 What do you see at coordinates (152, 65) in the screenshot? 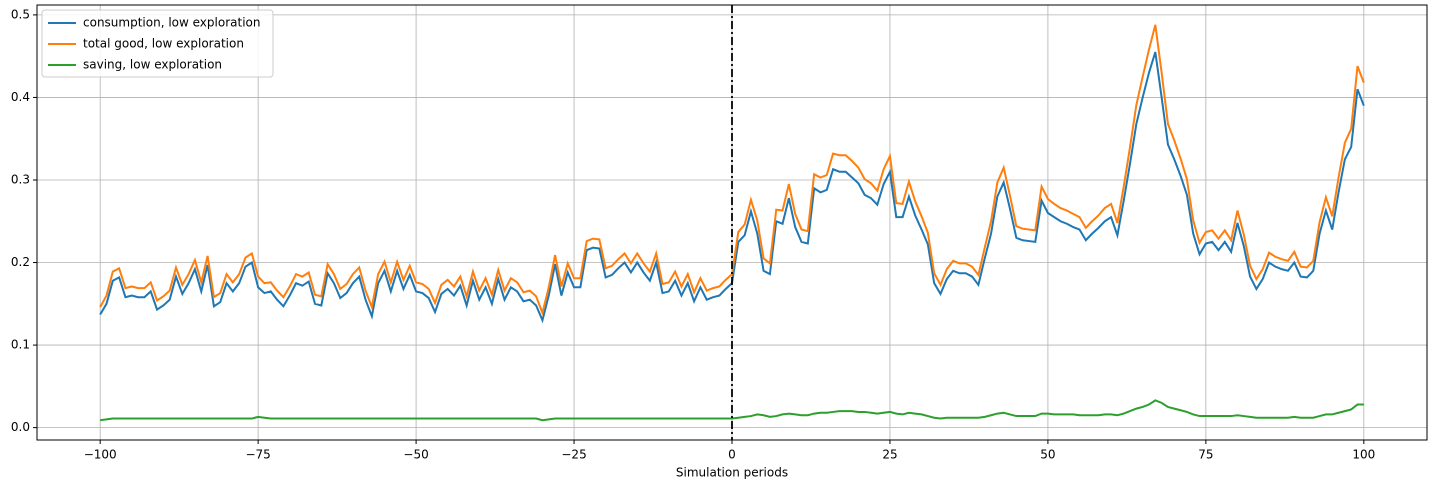
I see `legend-label: saving, low exploration` at bounding box center [152, 65].